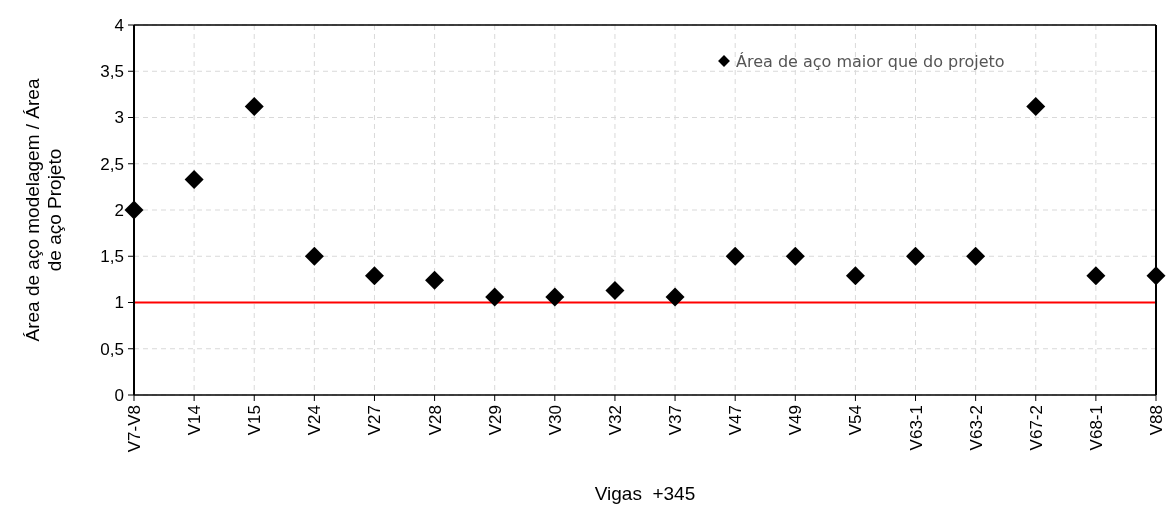 The width and height of the screenshot is (1170, 510). I want to click on x-tick-label: V27, so click(375, 420).